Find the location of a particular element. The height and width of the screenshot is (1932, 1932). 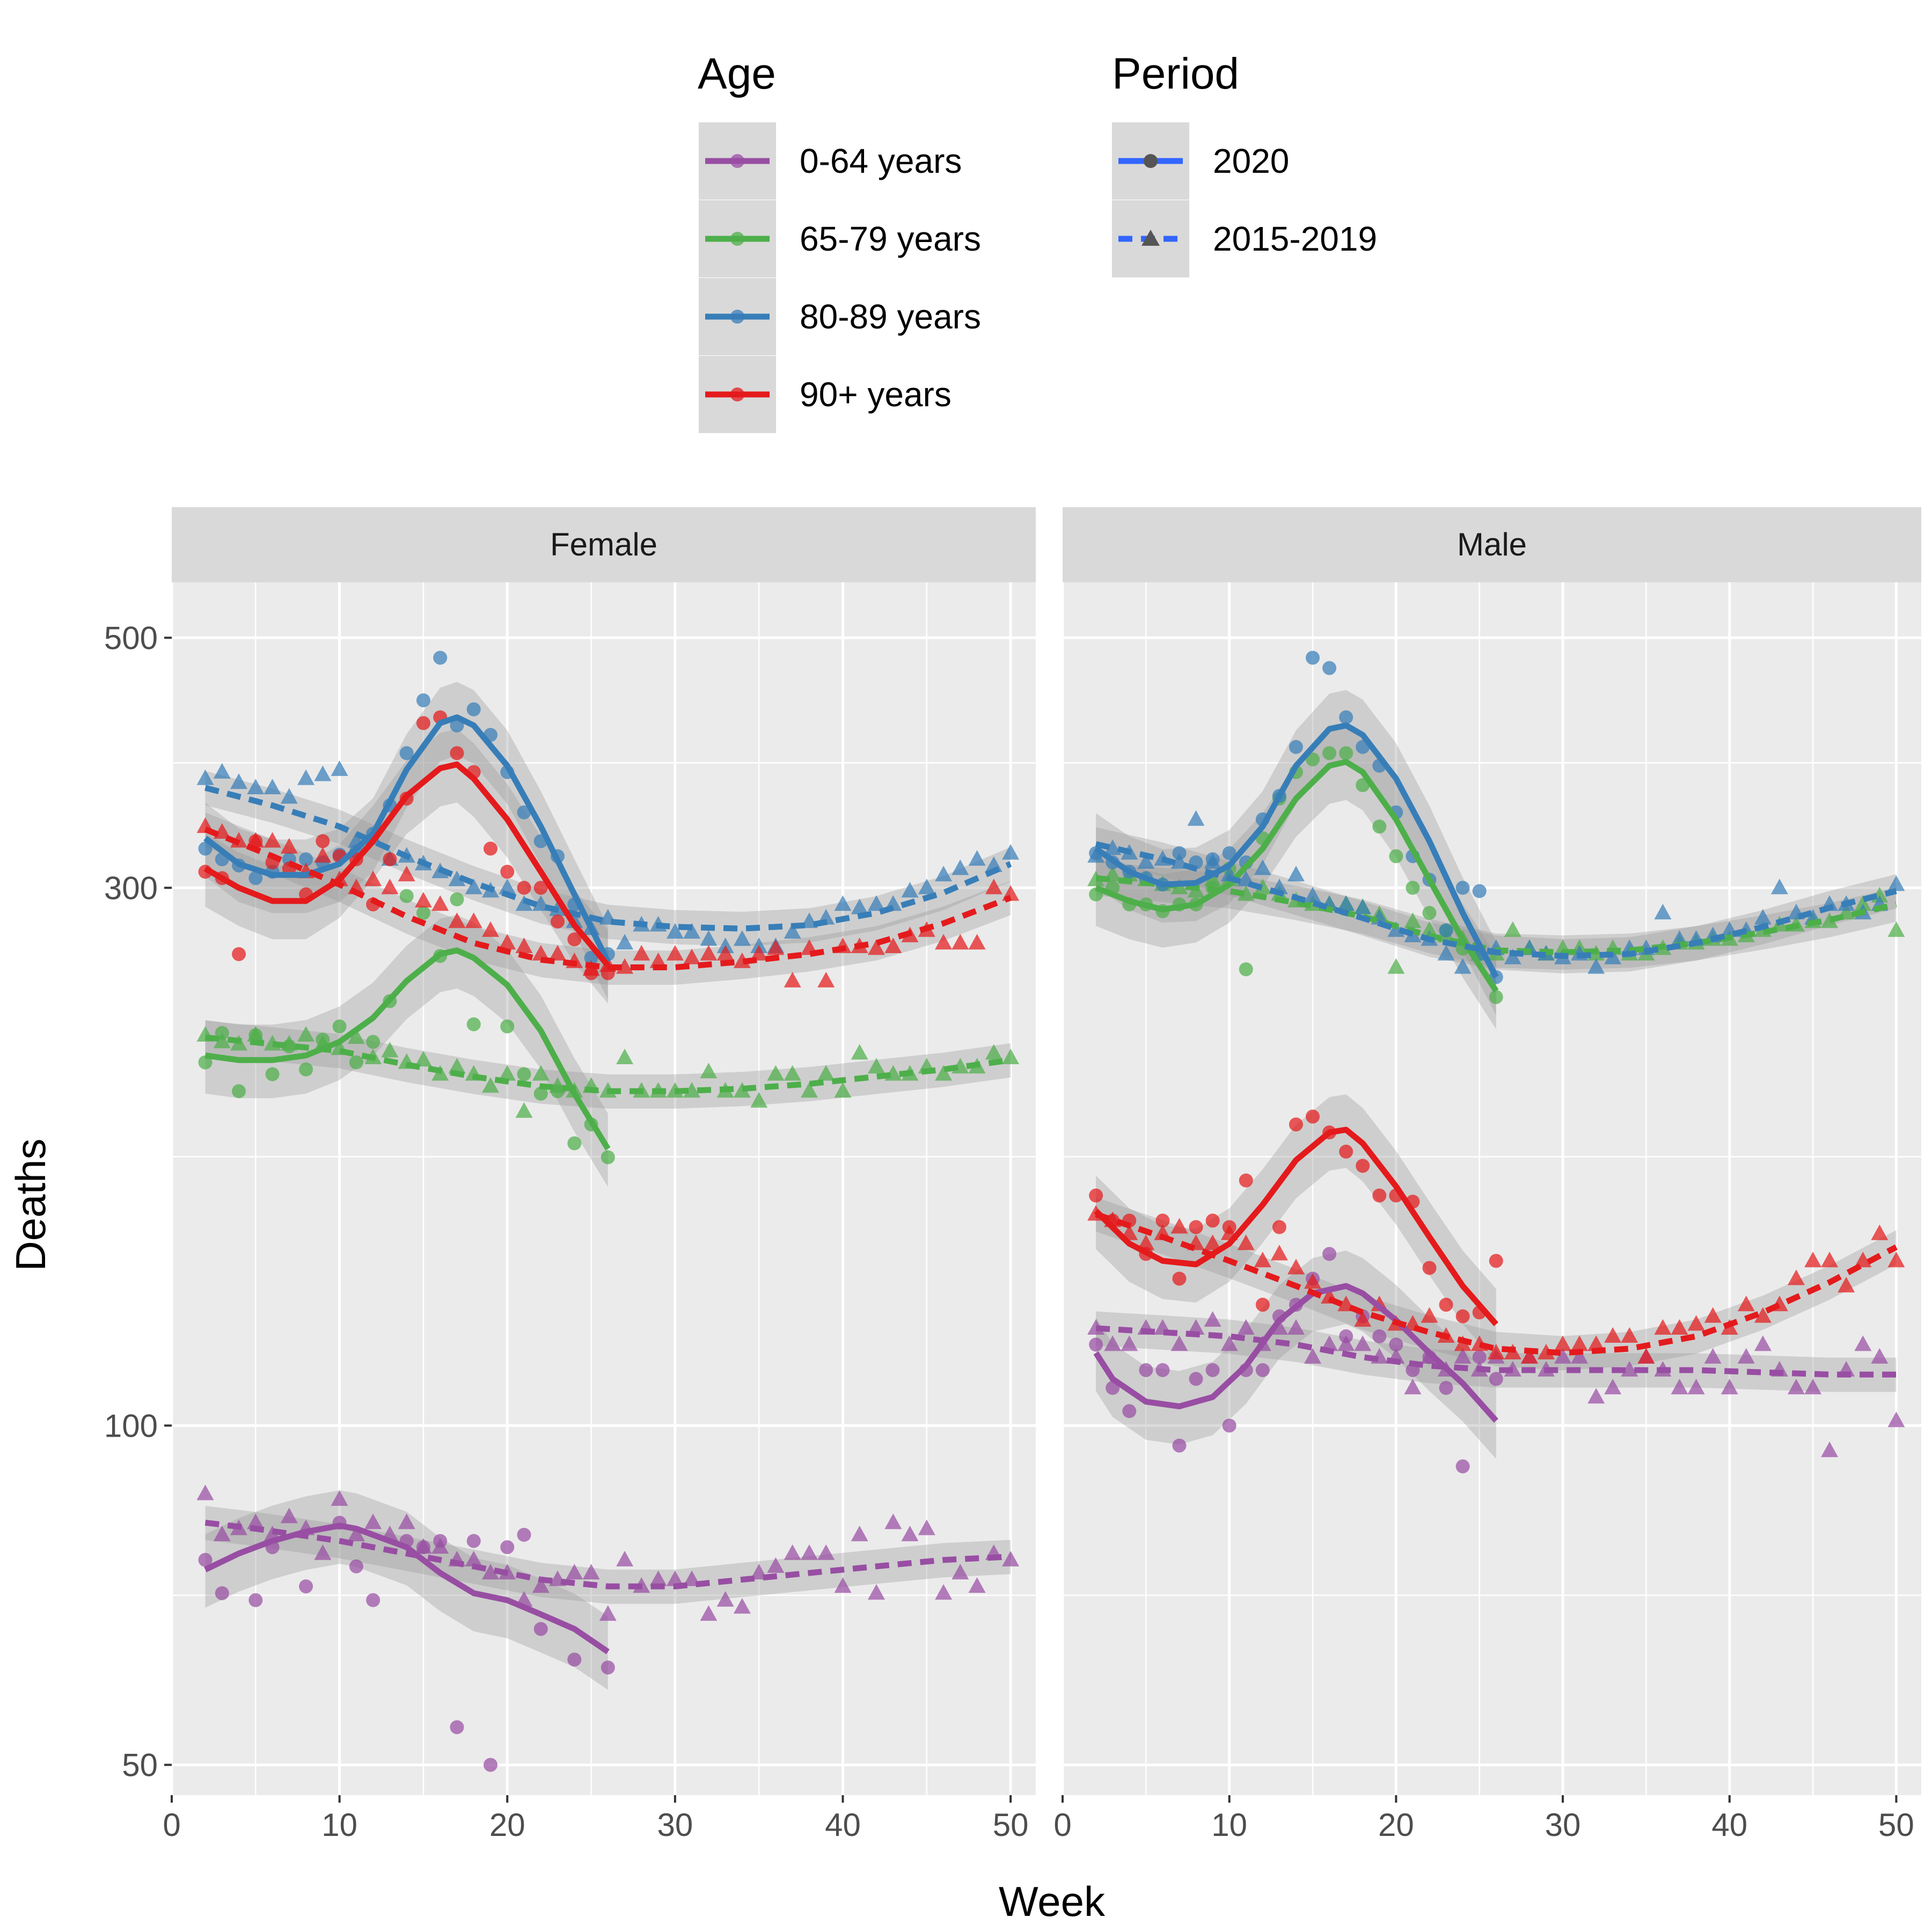

y-axis-title: Deaths is located at coordinates (30, 1204).